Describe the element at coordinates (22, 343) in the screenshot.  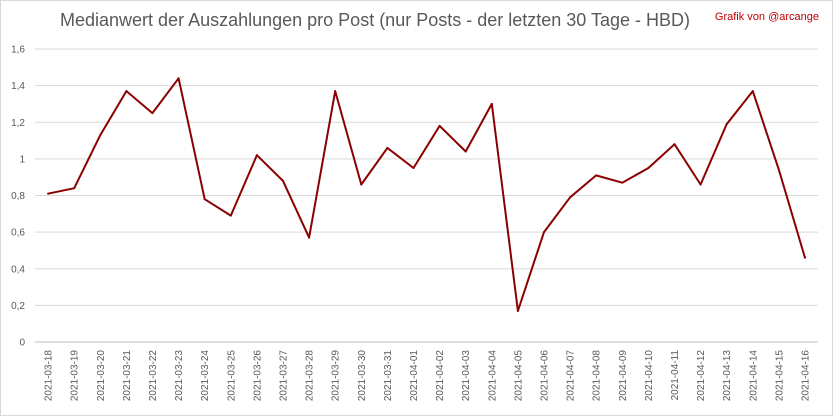
I see `y-tick-label: 0` at that location.